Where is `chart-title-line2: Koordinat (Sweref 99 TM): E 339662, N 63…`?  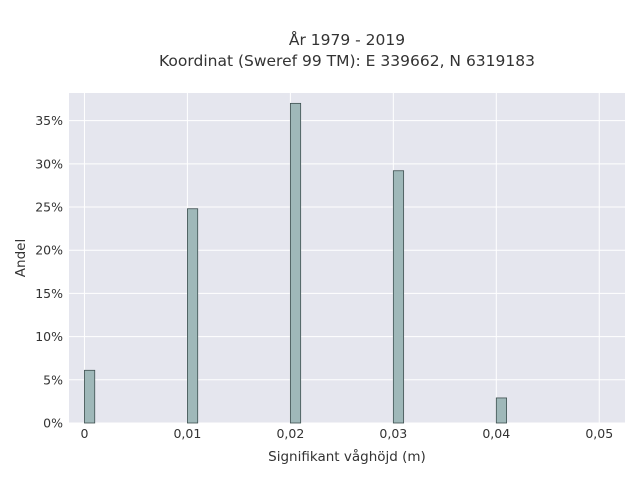 chart-title-line2: Koordinat (Sweref 99 TM): E 339662, N 63… is located at coordinates (347, 61).